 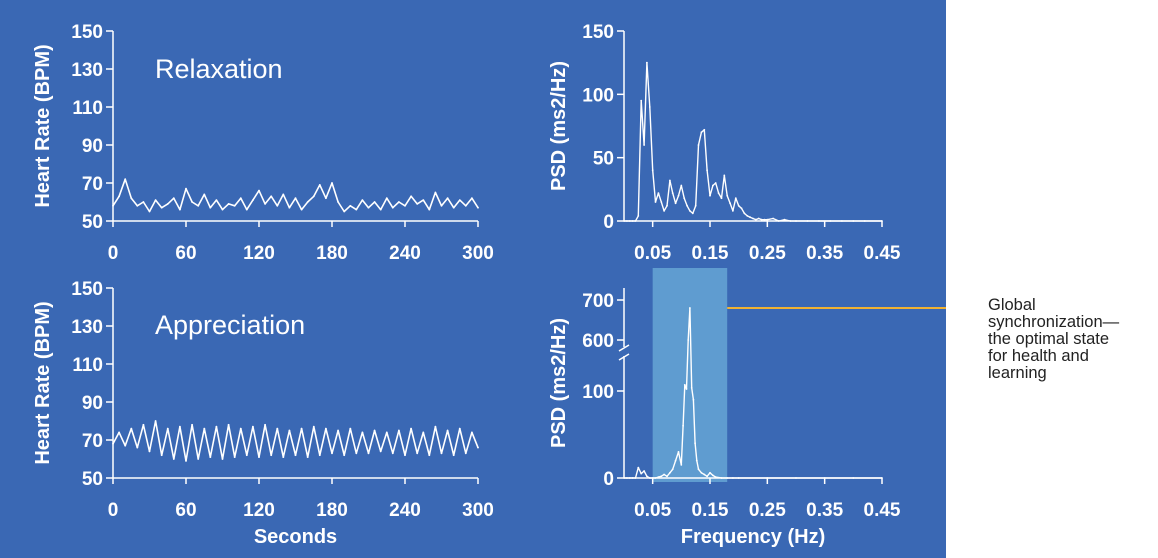 I want to click on x-tick-label: 0.15, so click(x=710, y=510).